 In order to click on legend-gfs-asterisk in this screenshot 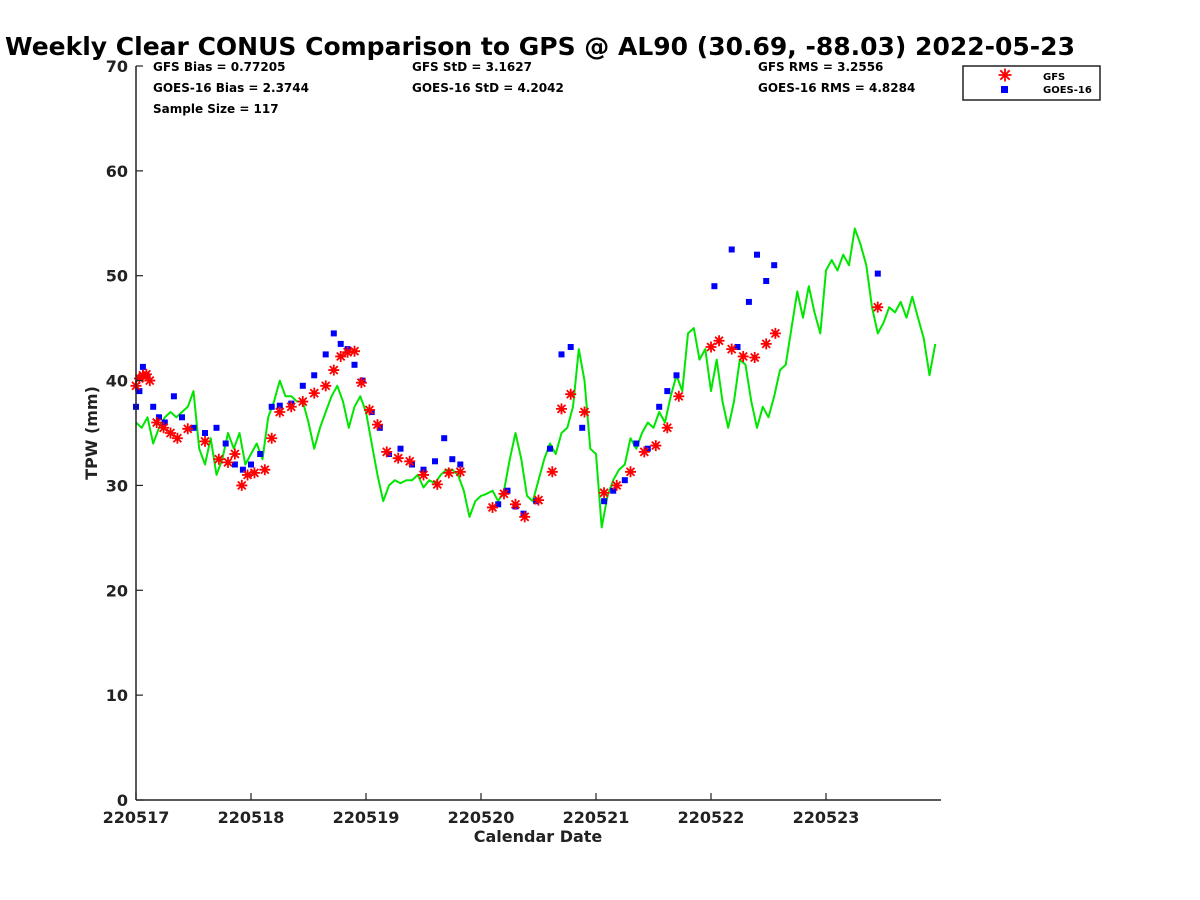, I will do `click(1005, 75)`.